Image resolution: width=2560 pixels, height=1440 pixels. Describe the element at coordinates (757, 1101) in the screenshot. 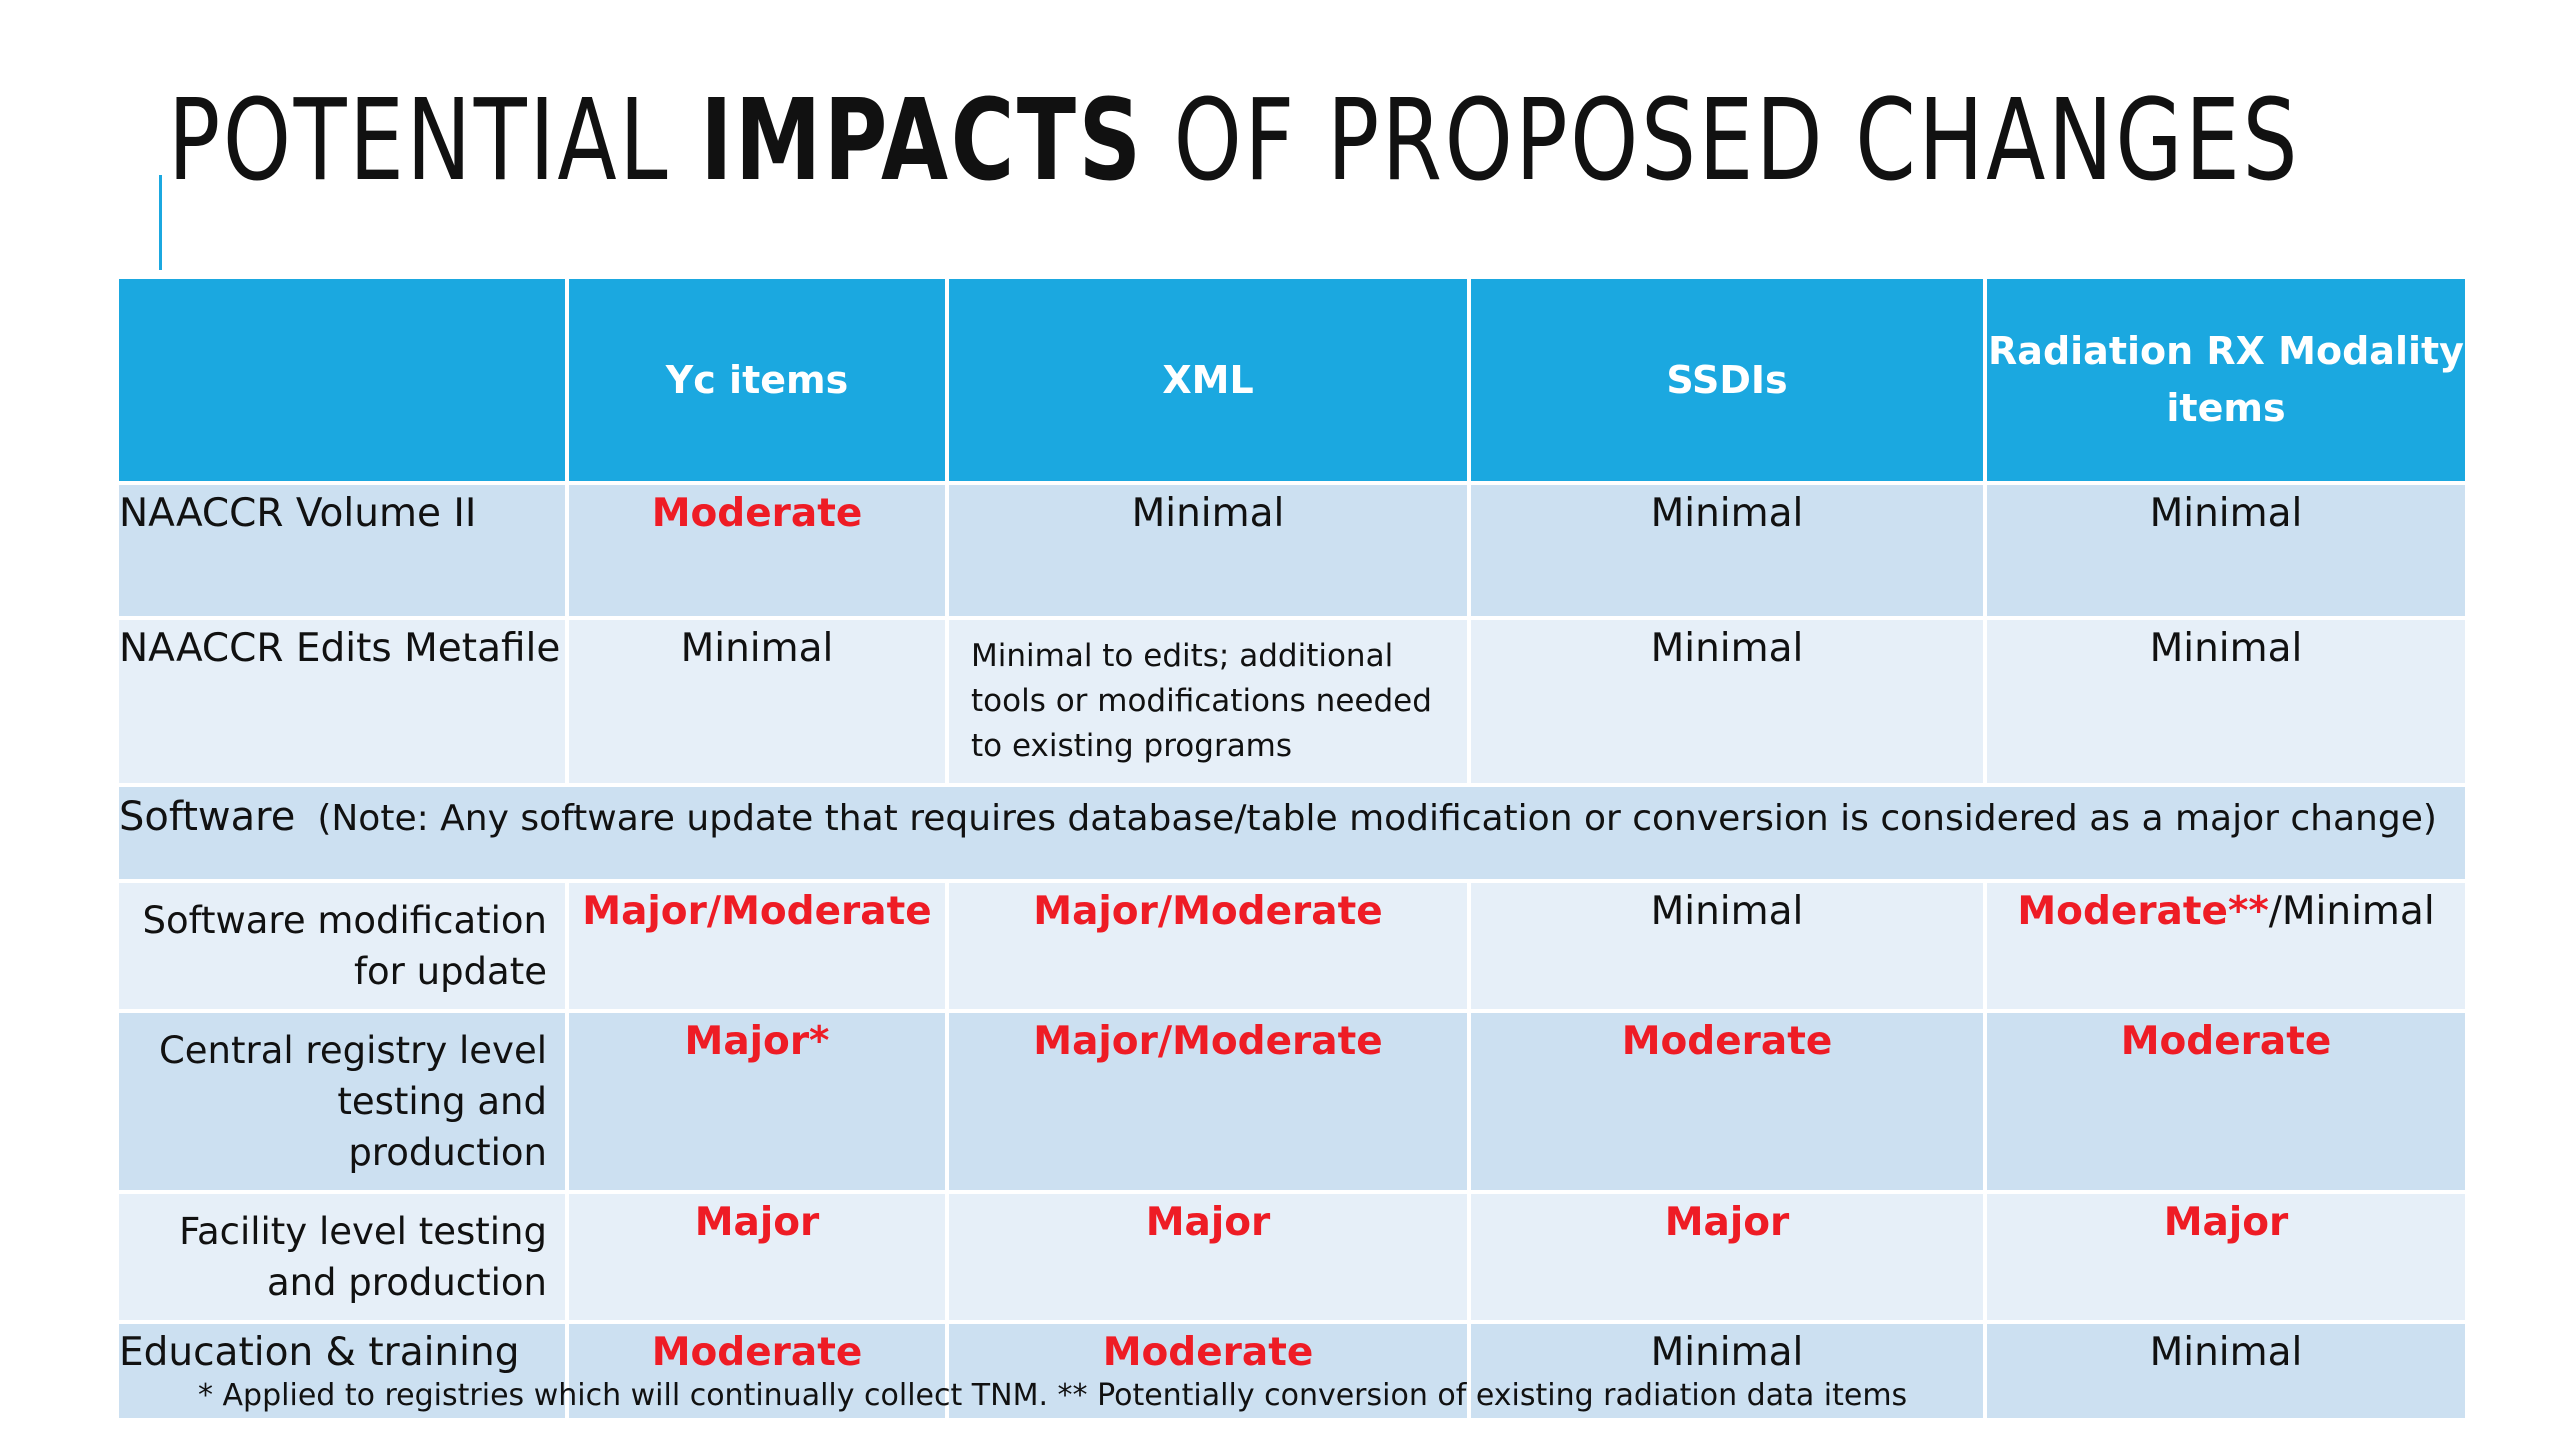

I see `table-cell: Major*` at that location.